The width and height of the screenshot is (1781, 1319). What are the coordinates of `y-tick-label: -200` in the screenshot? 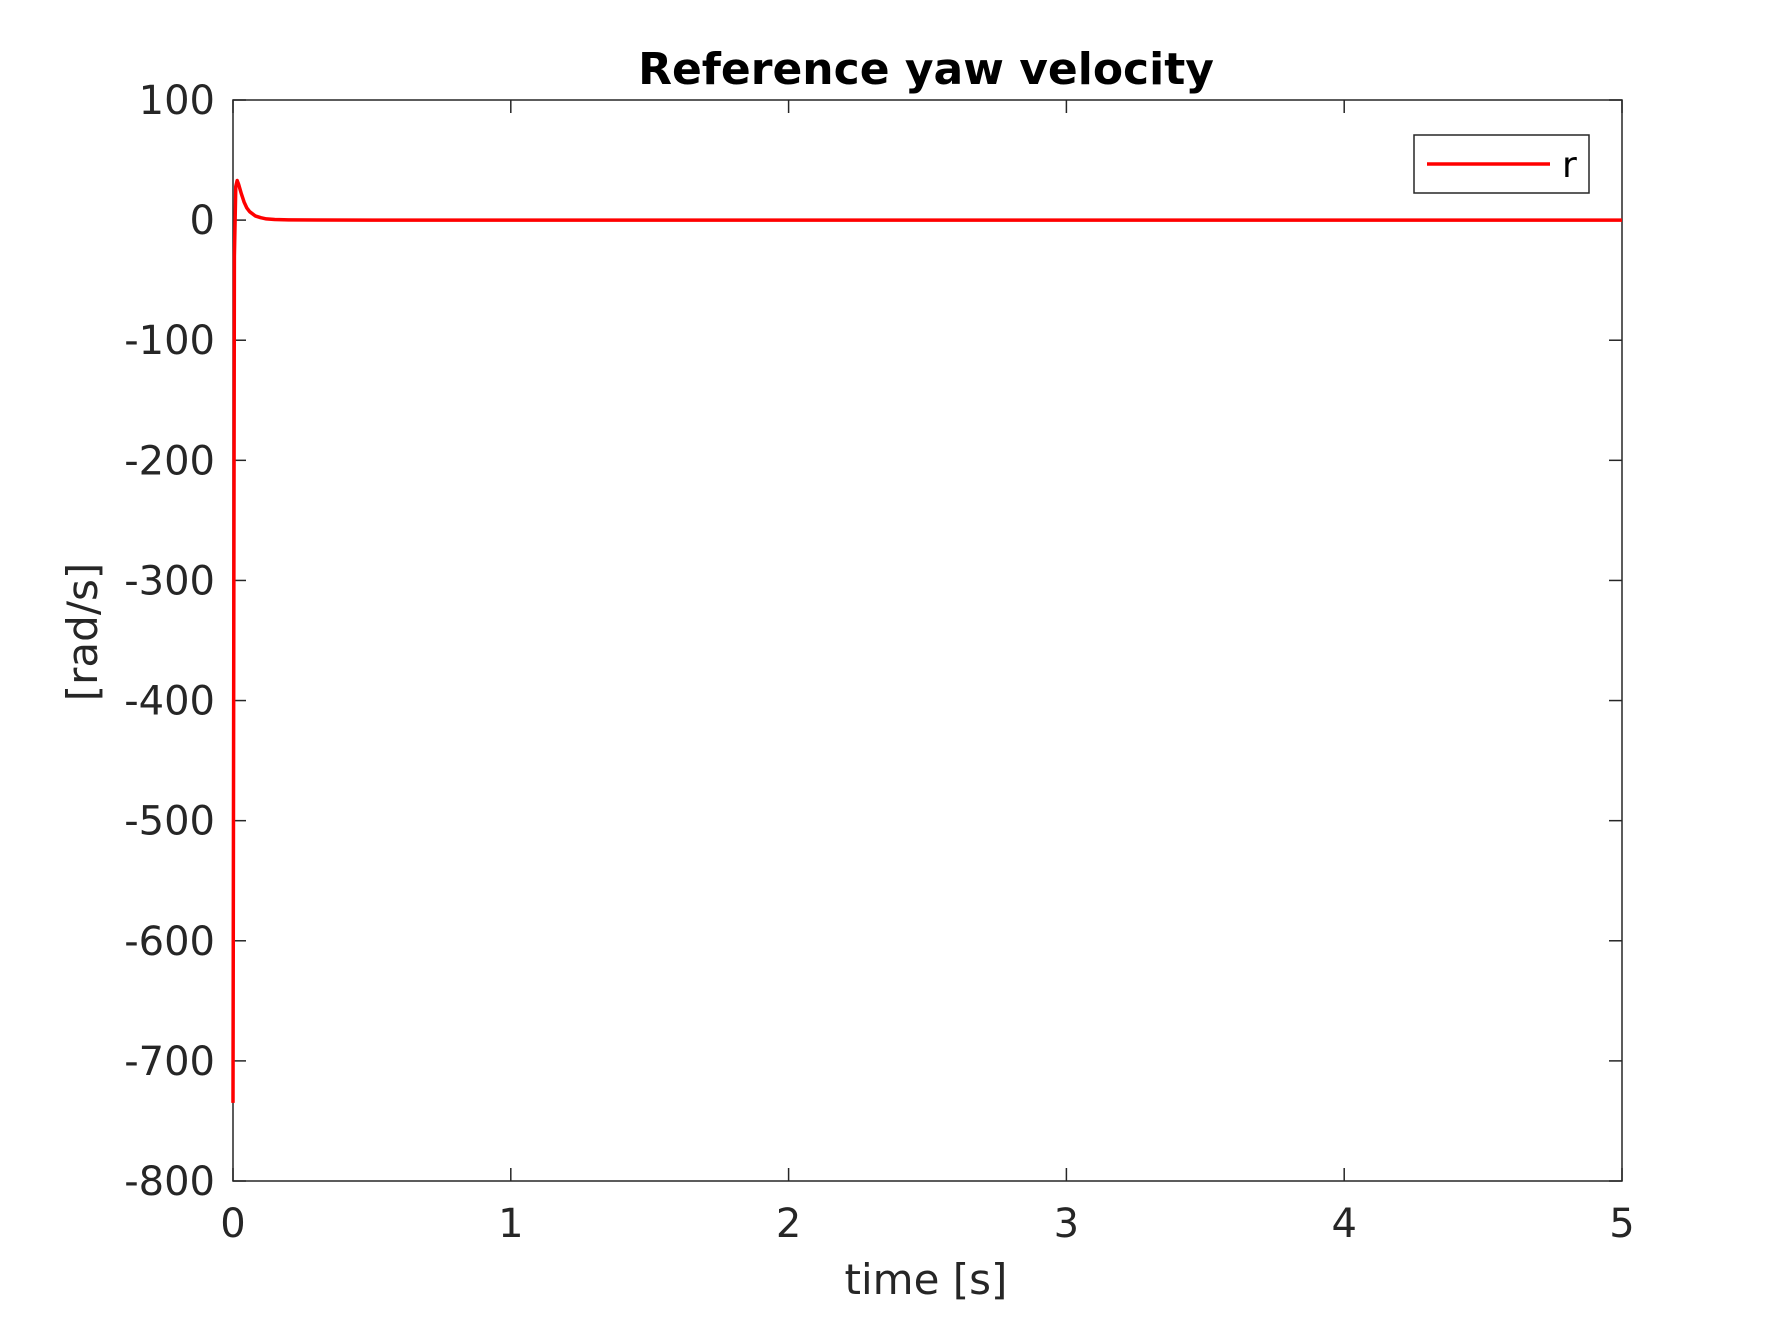 It's located at (169, 461).